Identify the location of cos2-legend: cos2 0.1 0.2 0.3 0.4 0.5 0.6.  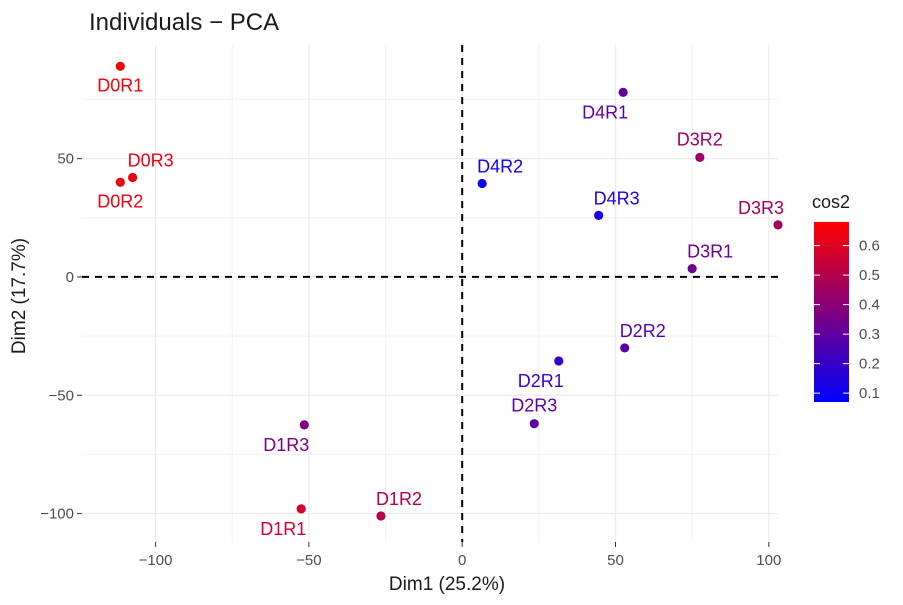
(846, 297).